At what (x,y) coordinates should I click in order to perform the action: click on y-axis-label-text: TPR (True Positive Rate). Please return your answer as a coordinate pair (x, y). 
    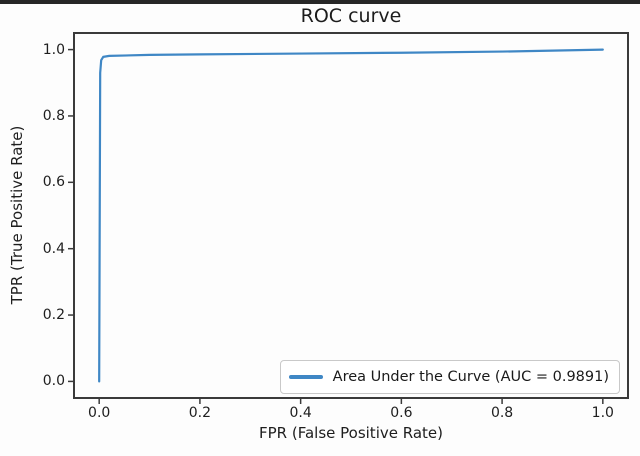
    Looking at the image, I should click on (17, 215).